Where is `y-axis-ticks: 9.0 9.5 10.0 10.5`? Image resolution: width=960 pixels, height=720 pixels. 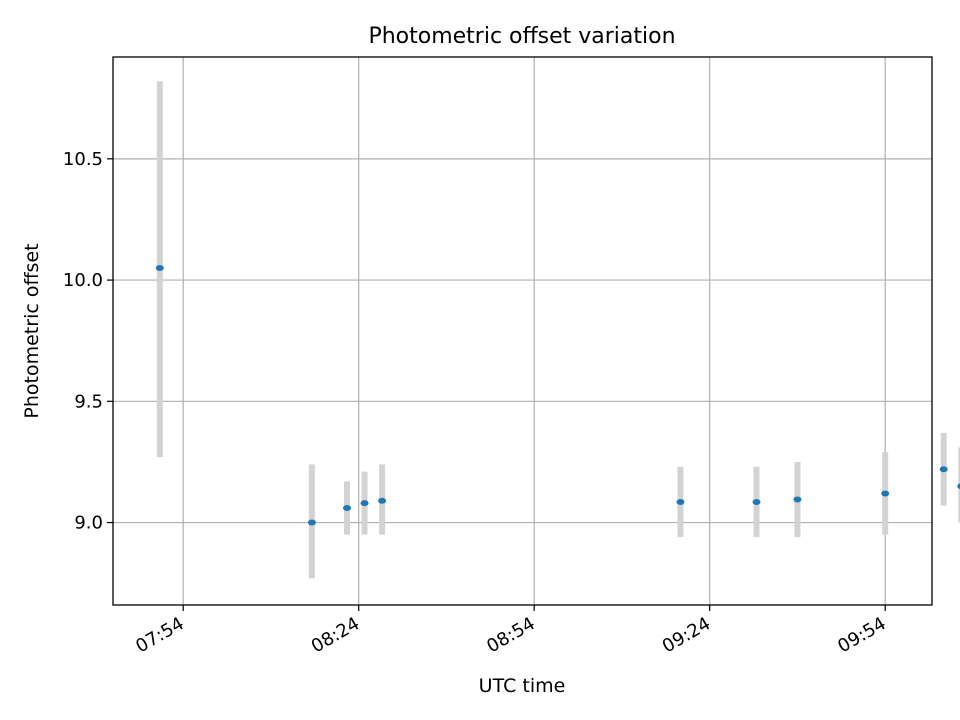
y-axis-ticks: 9.0 9.5 10.0 10.5 is located at coordinates (88, 341).